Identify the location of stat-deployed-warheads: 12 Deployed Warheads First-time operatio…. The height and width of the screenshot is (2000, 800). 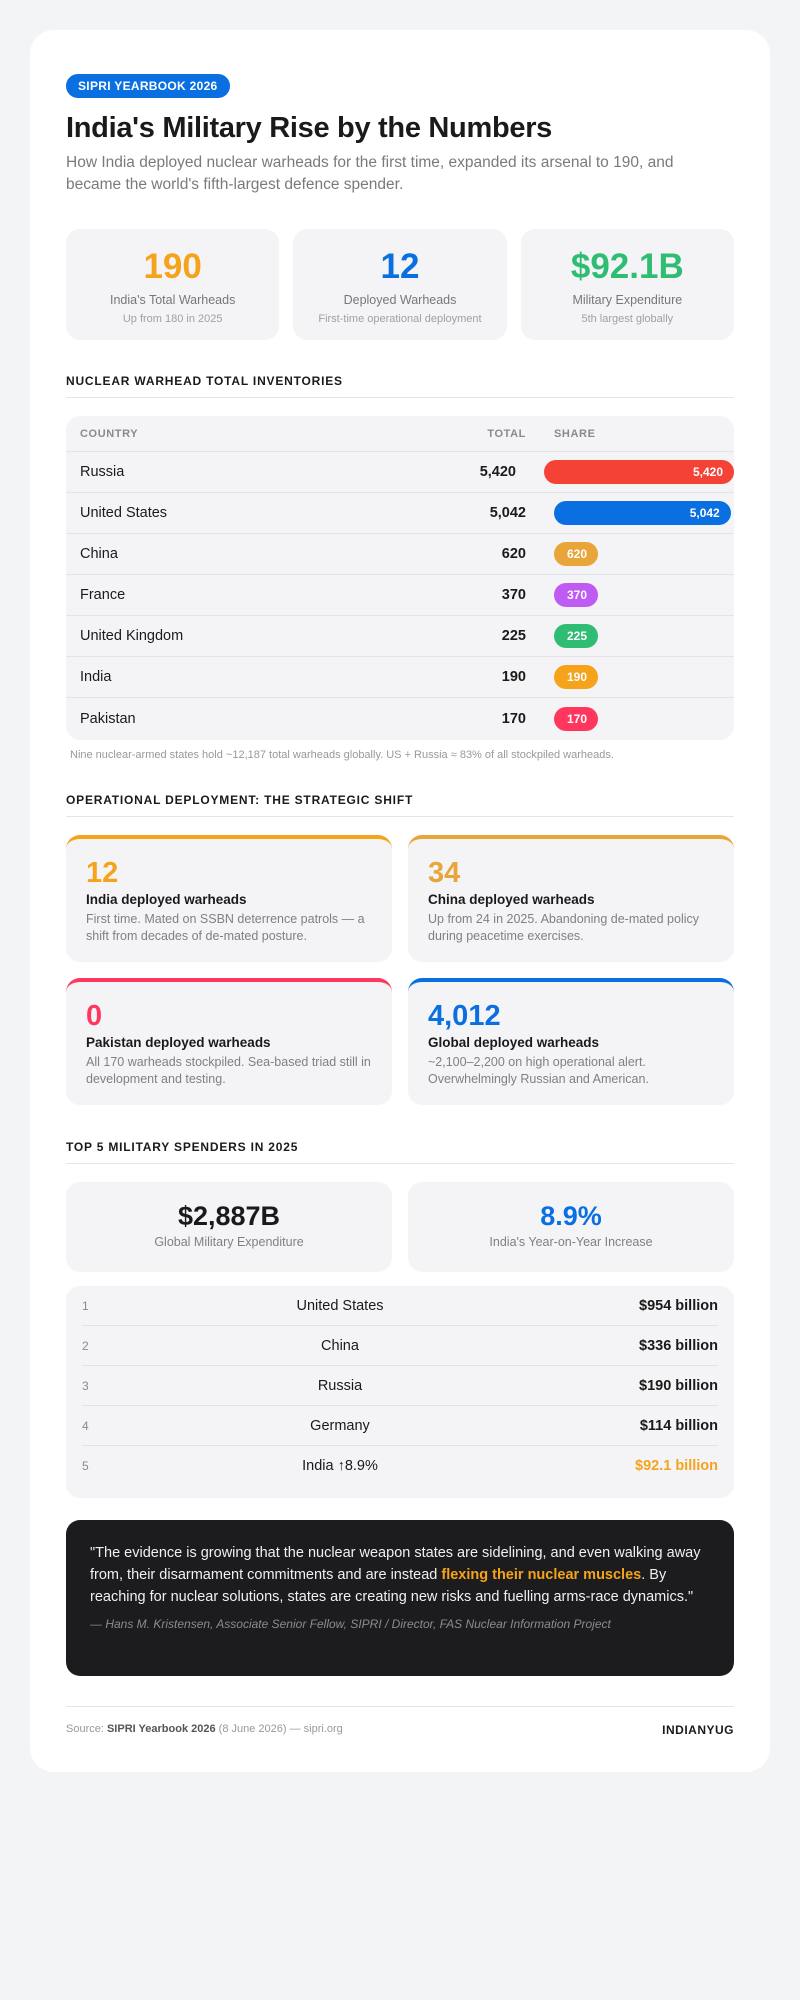
(400, 284).